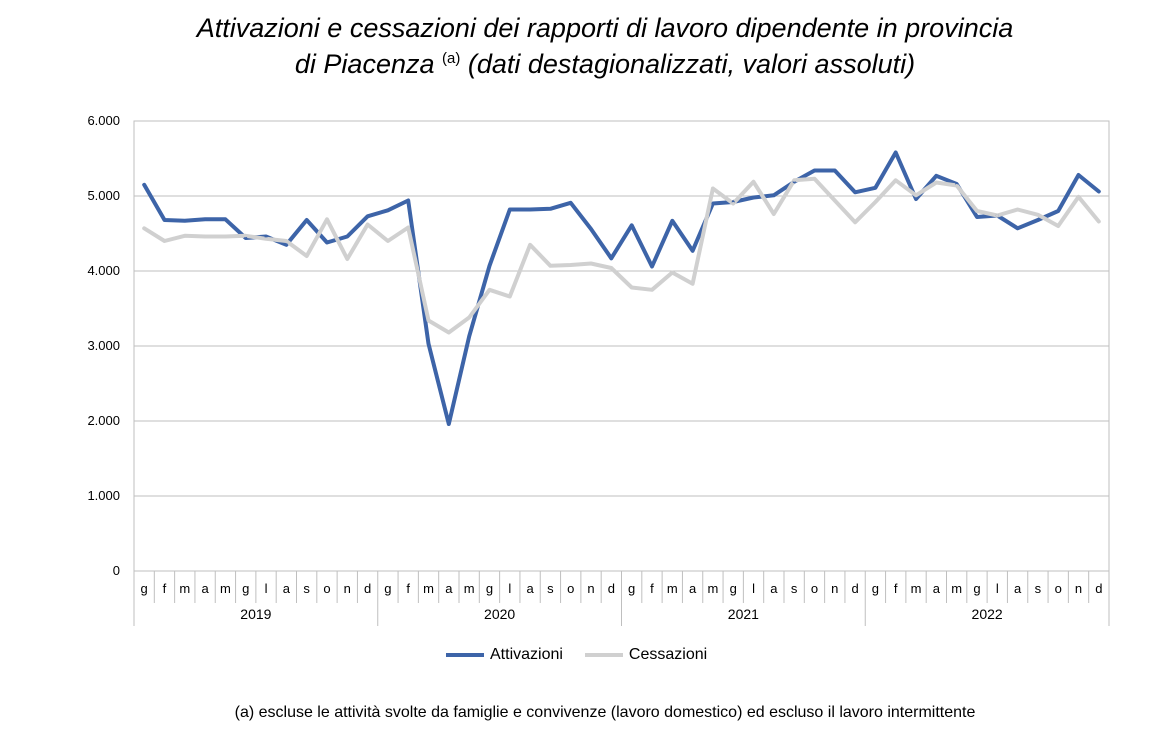  I want to click on chart-title-place: di Piacenza, so click(364, 64).